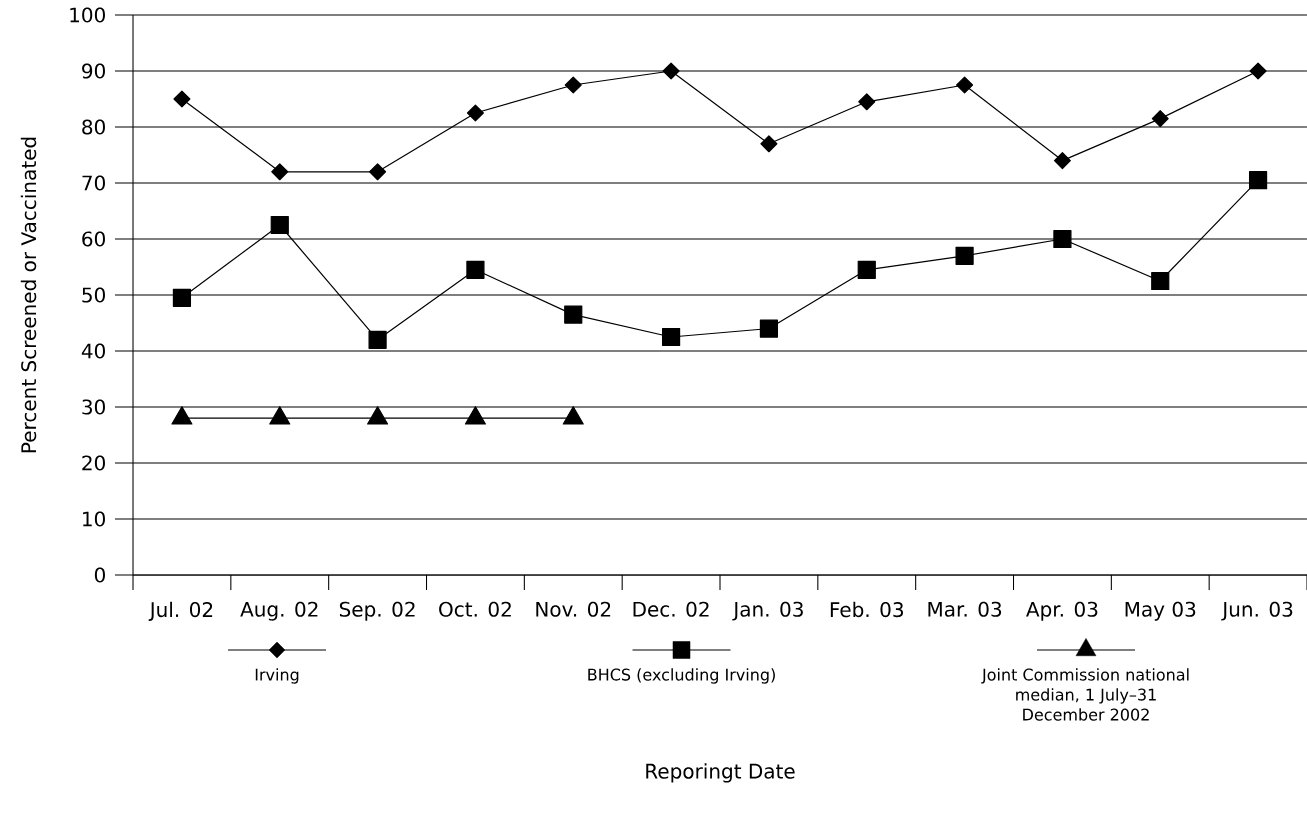 This screenshot has height=817, width=1307. I want to click on y-tick-label: 50, so click(93, 295).